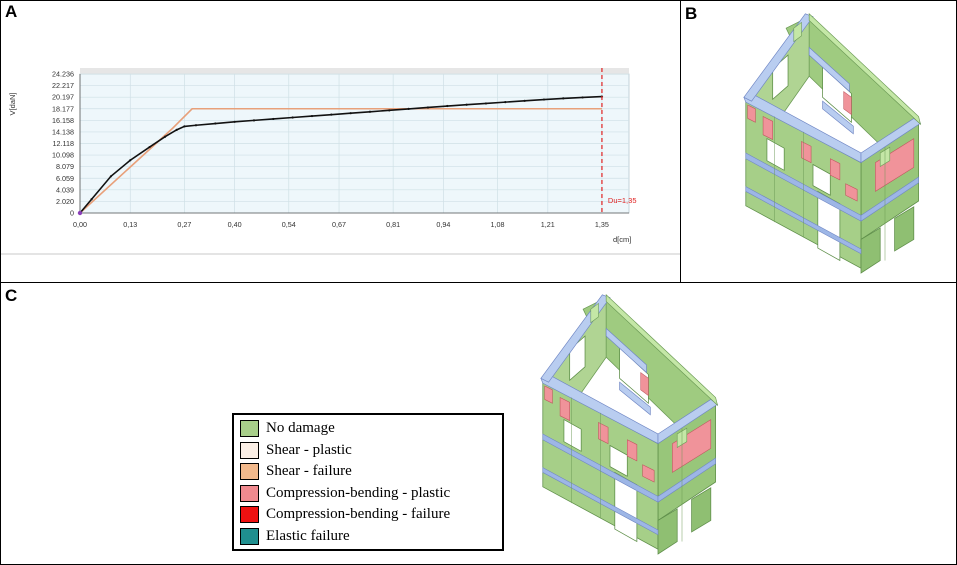 The width and height of the screenshot is (957, 565). I want to click on x-tick-label: 0,13, so click(130, 224).